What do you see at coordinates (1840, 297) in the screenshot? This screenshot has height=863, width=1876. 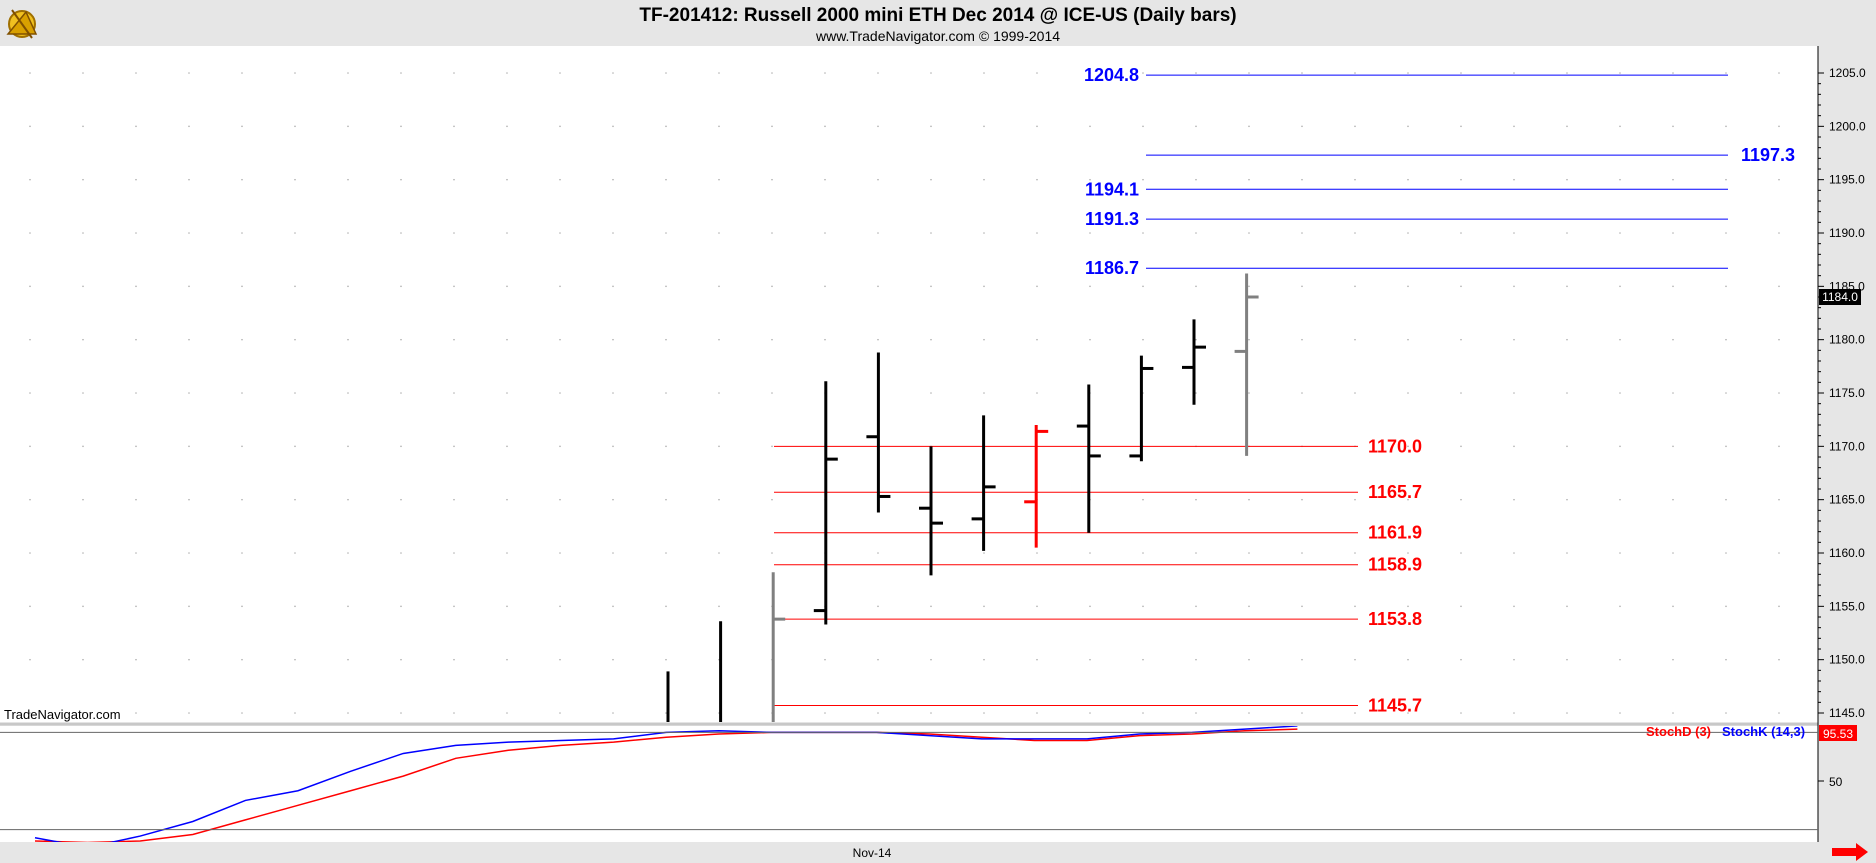 I see `last-price-marker: 1184.0` at bounding box center [1840, 297].